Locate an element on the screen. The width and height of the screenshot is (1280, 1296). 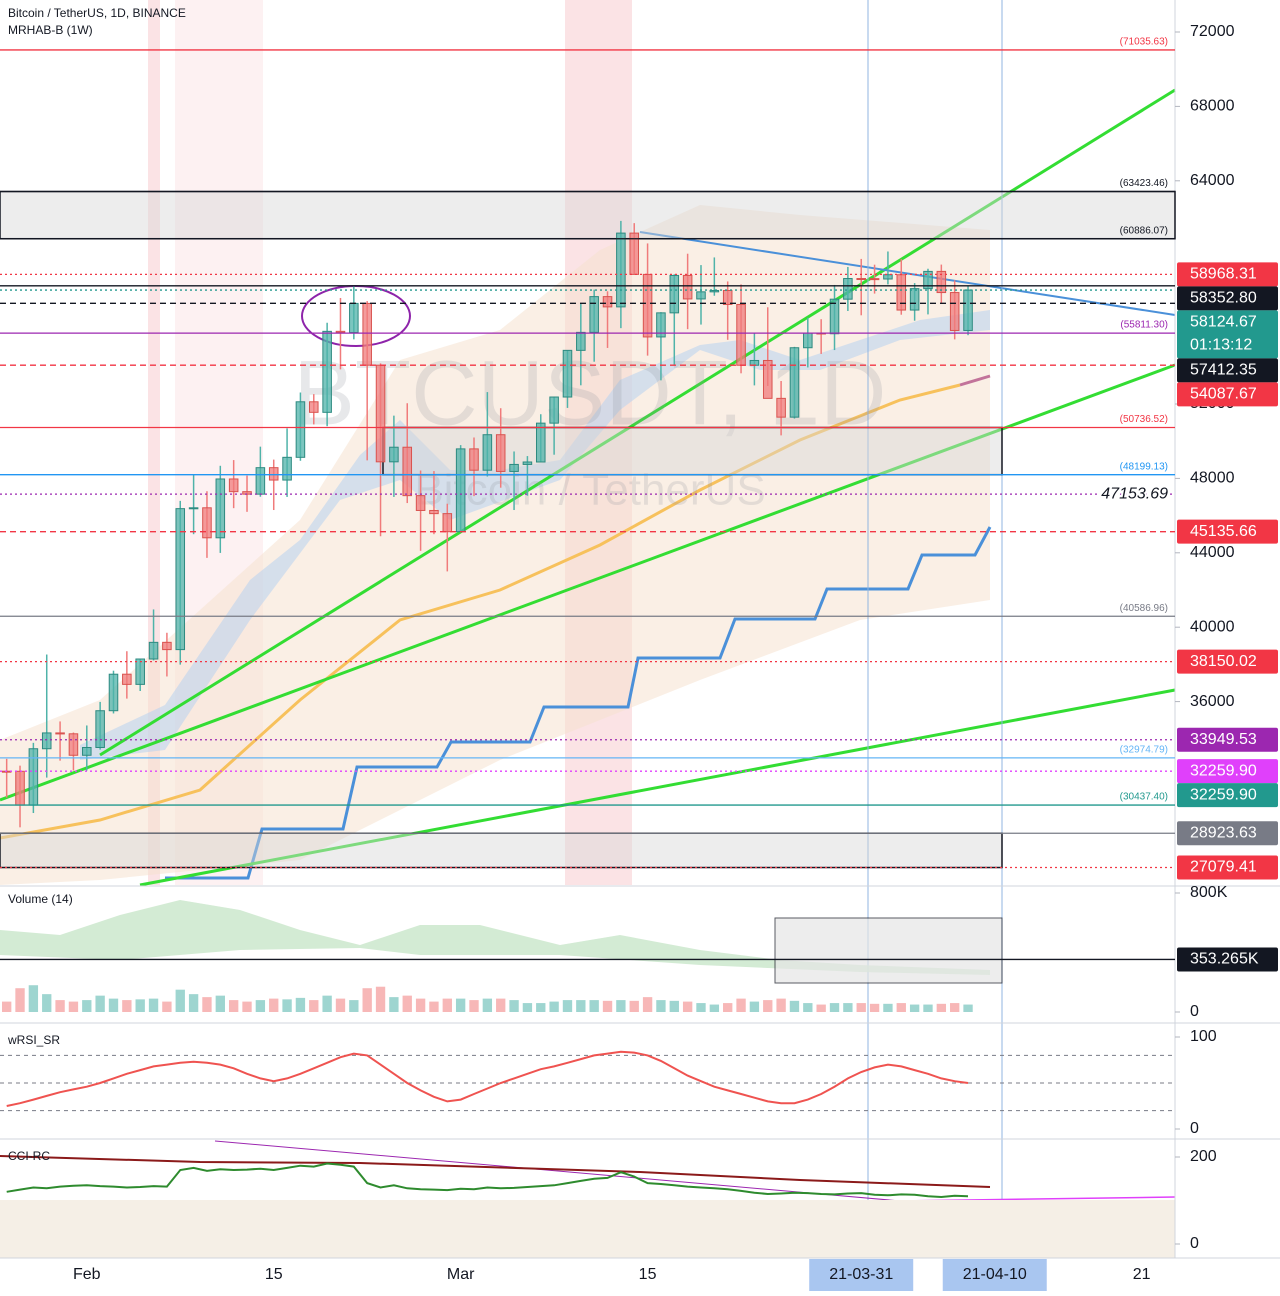
x-tick-label: 21 is located at coordinates (1142, 1274).